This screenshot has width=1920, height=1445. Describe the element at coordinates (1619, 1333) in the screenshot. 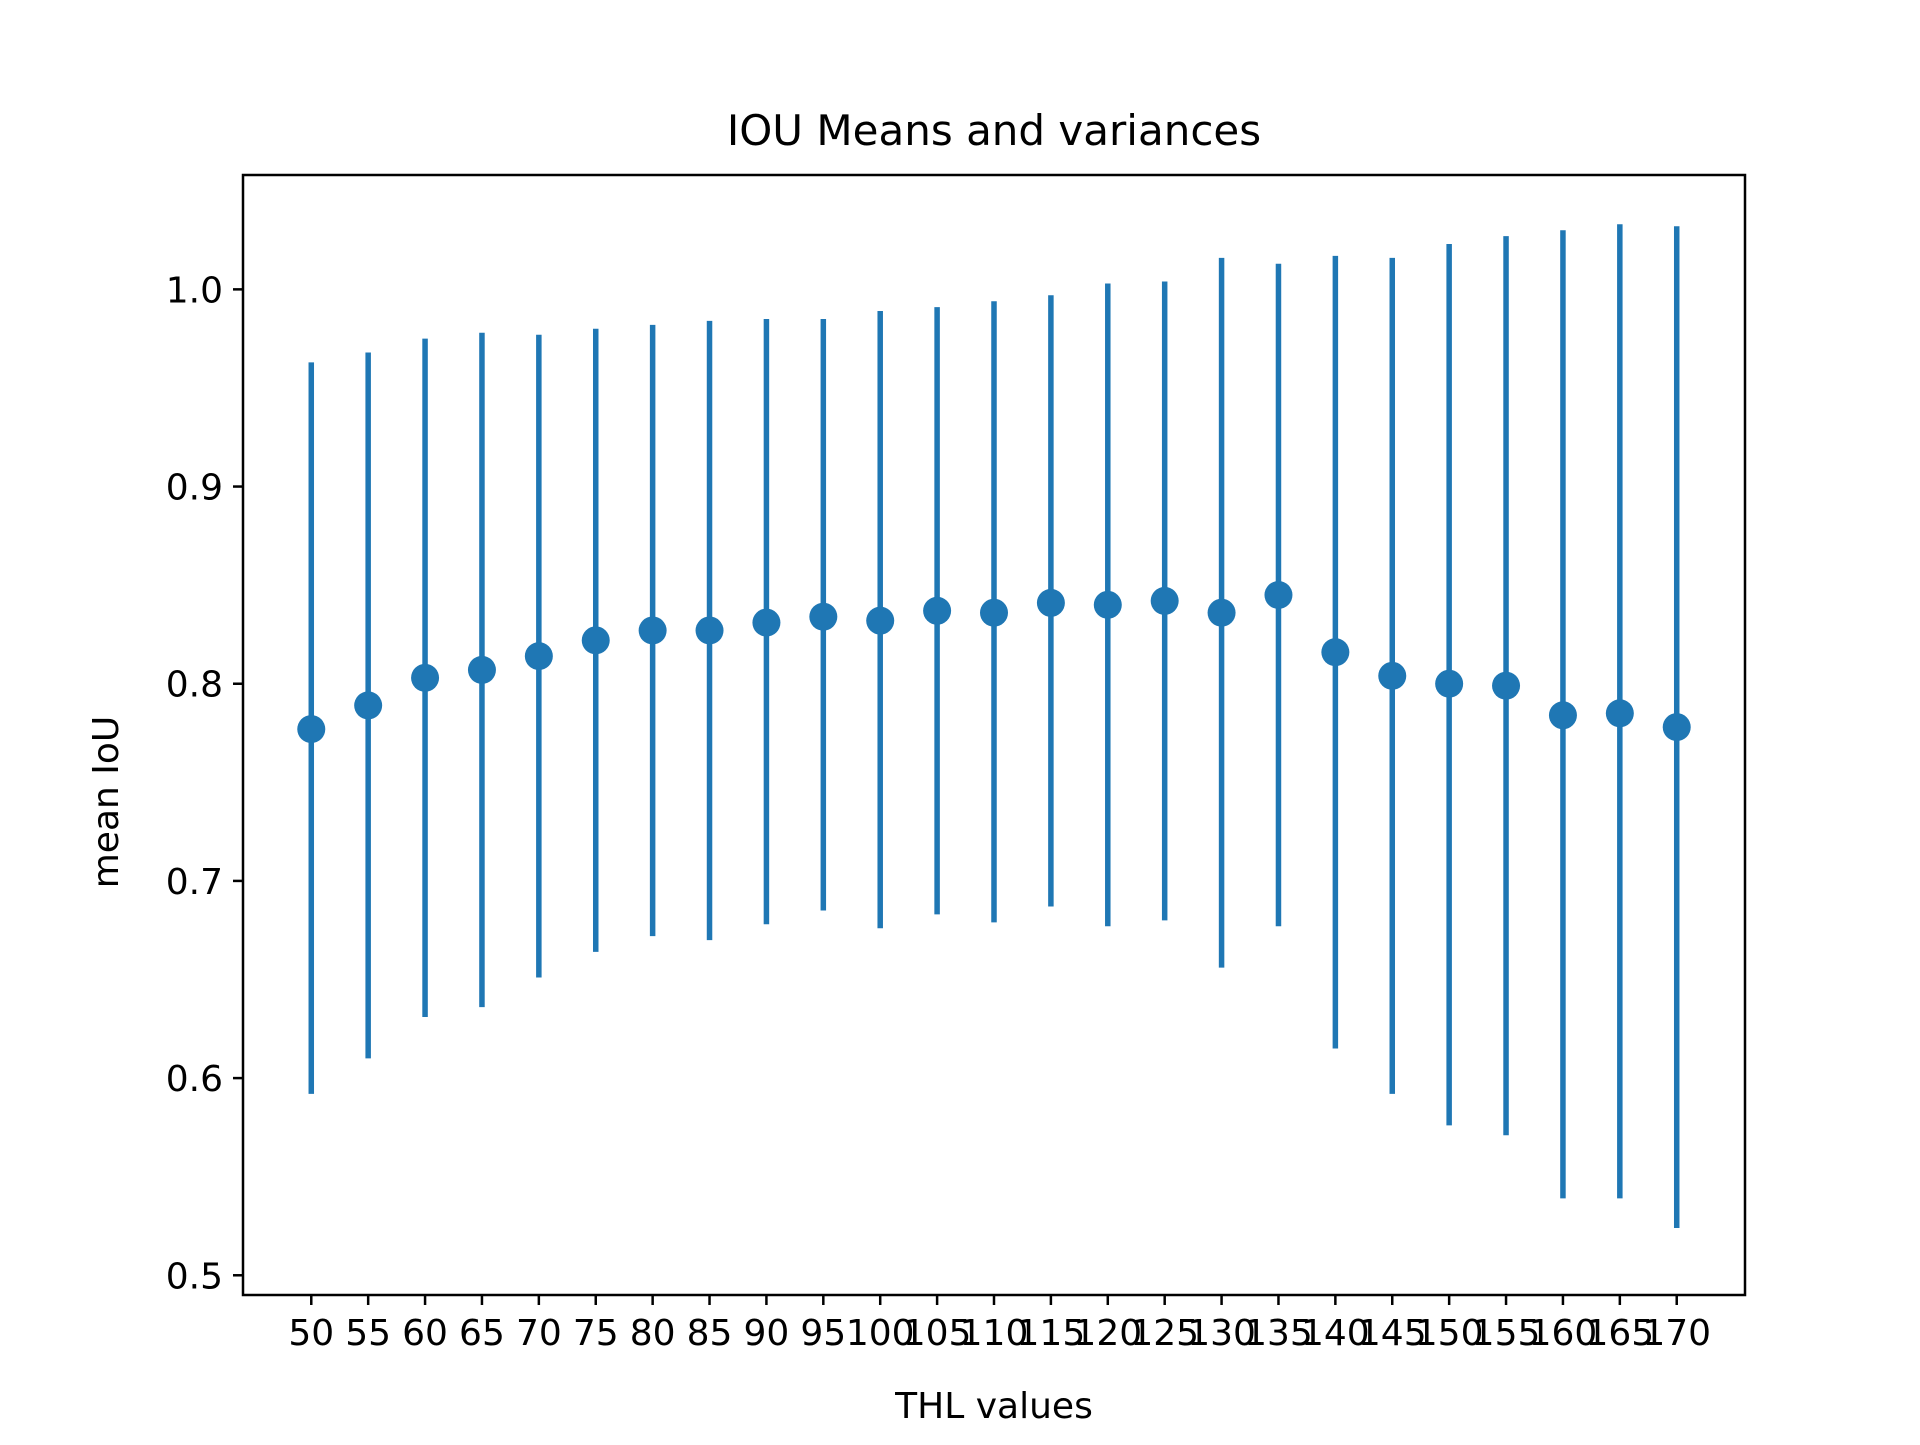

I see `x-tick-label: 165` at that location.